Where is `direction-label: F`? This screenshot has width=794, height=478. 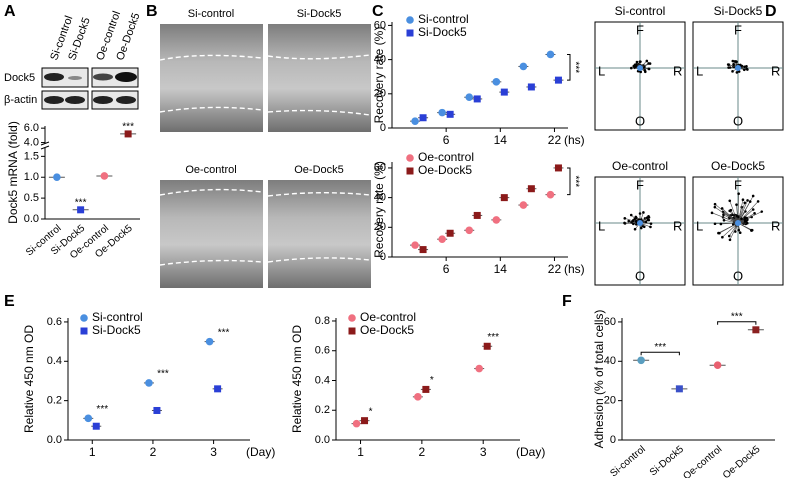
direction-label: F is located at coordinates (738, 29).